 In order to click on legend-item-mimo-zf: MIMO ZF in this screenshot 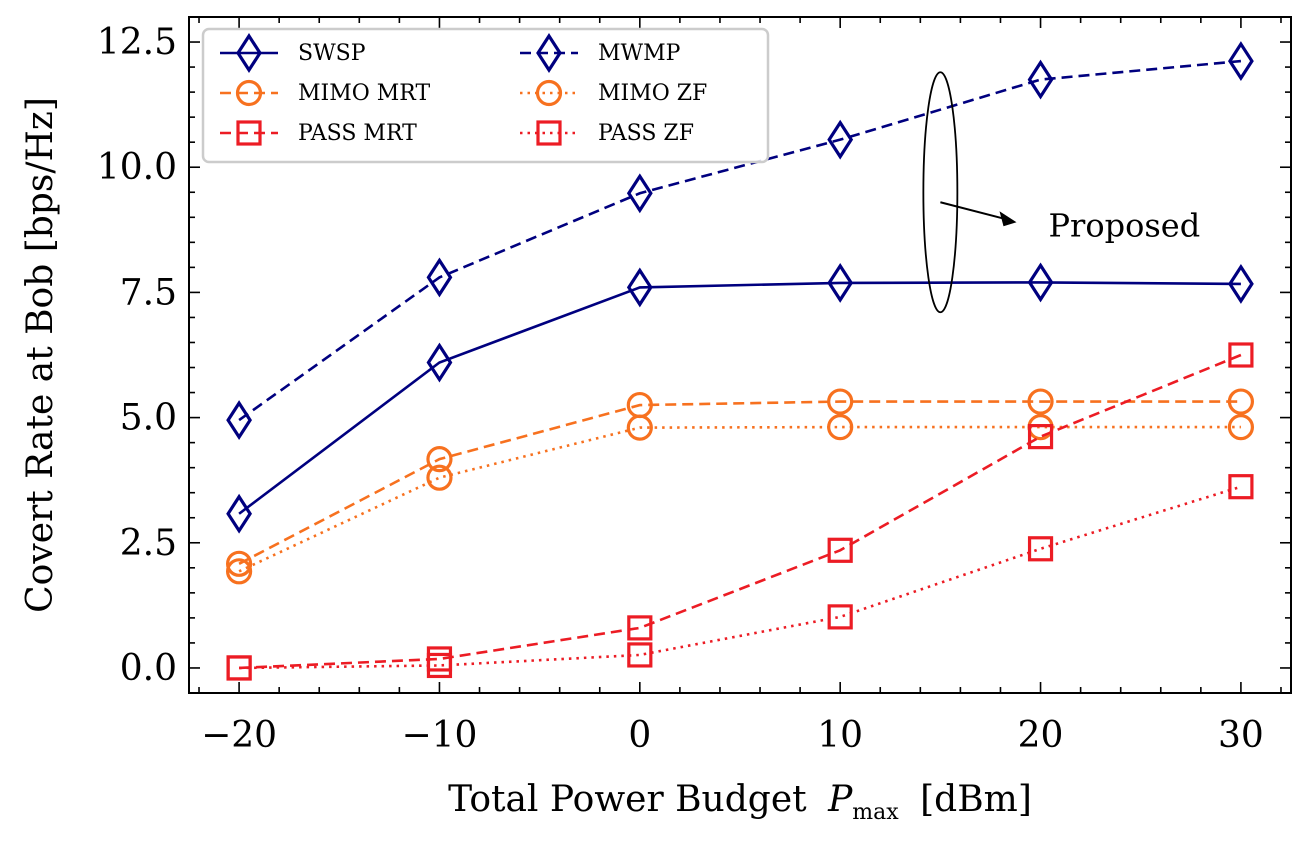, I will do `click(613, 93)`.